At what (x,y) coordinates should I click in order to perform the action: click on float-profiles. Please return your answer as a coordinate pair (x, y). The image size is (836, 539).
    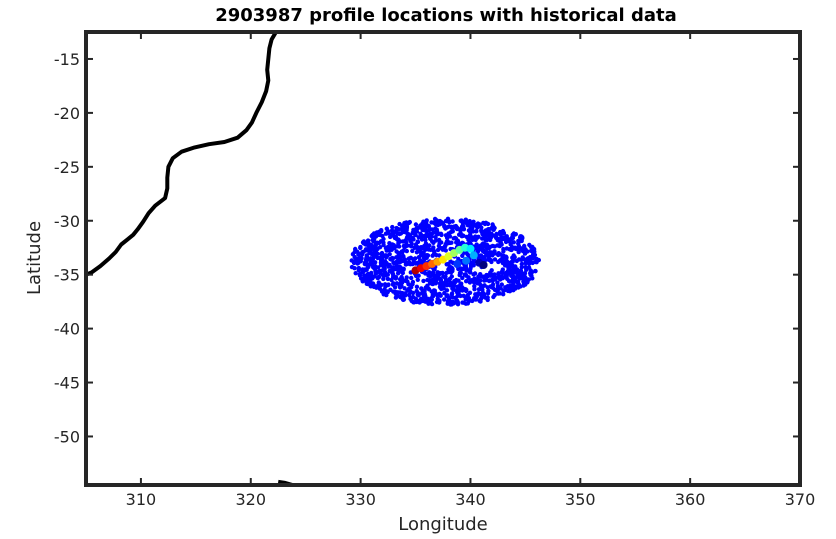
    Looking at the image, I should click on (449, 259).